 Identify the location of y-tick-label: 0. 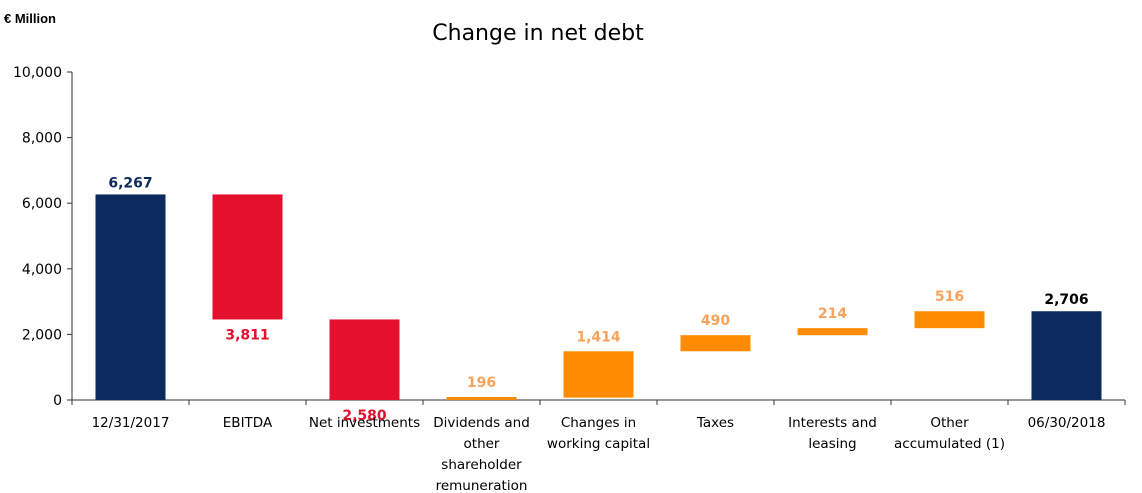
(57, 401).